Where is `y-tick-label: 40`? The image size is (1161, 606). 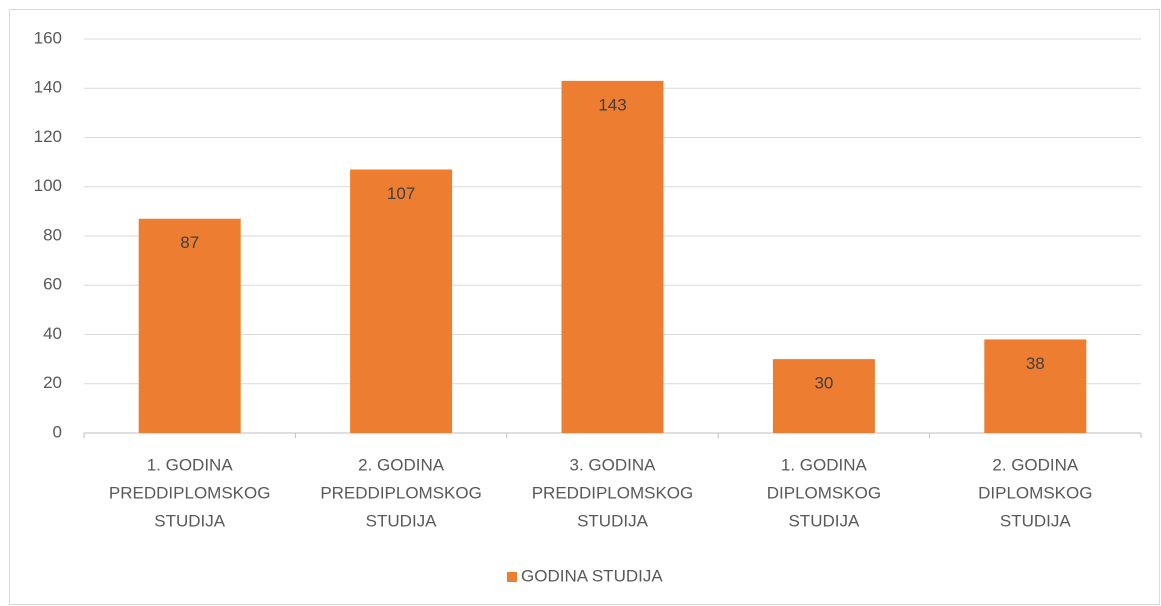 y-tick-label: 40 is located at coordinates (52, 333).